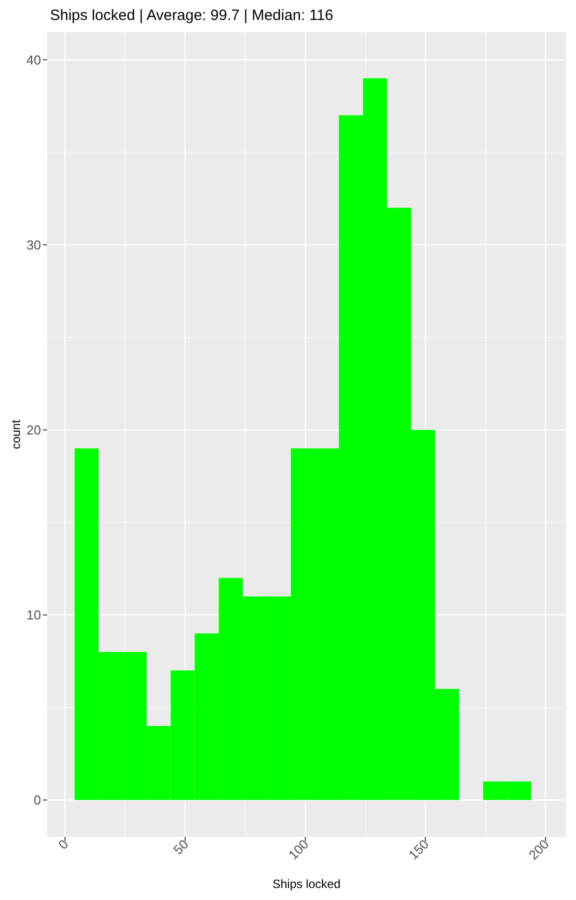 Image resolution: width=576 pixels, height=900 pixels. I want to click on y-tick-label: 40, so click(33, 60).